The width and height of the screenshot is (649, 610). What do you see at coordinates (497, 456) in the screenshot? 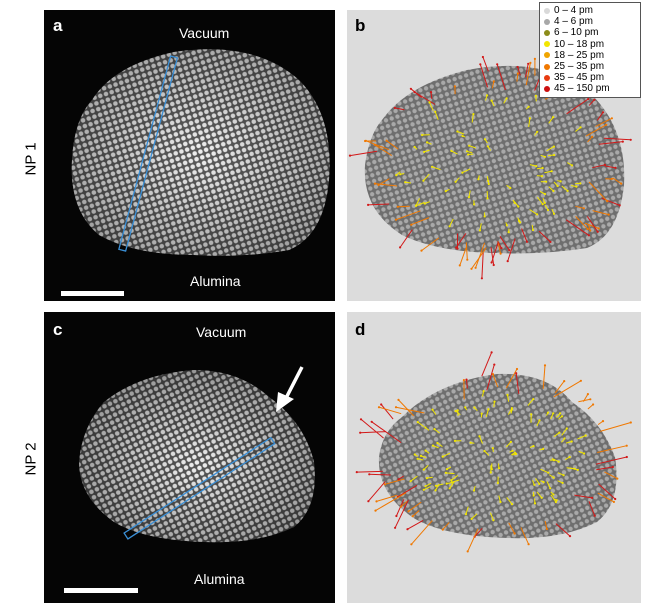
I see `vector-map-np2` at bounding box center [497, 456].